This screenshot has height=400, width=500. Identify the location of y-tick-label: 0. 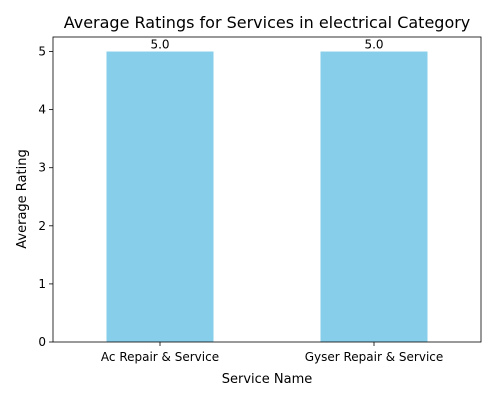
(42, 342).